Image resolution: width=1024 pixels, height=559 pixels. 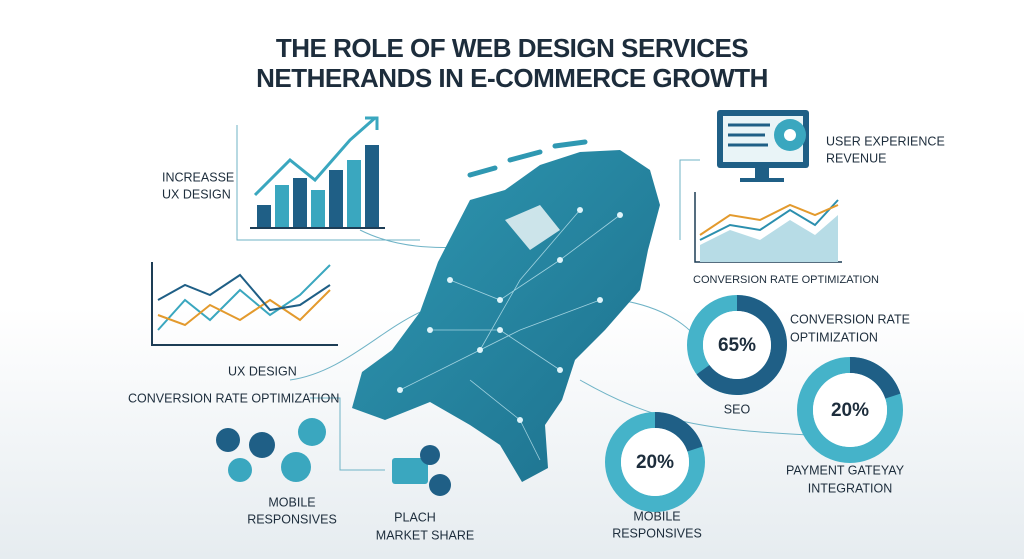 What do you see at coordinates (845, 470) in the screenshot?
I see `label: PAYMENT GATEYAY` at bounding box center [845, 470].